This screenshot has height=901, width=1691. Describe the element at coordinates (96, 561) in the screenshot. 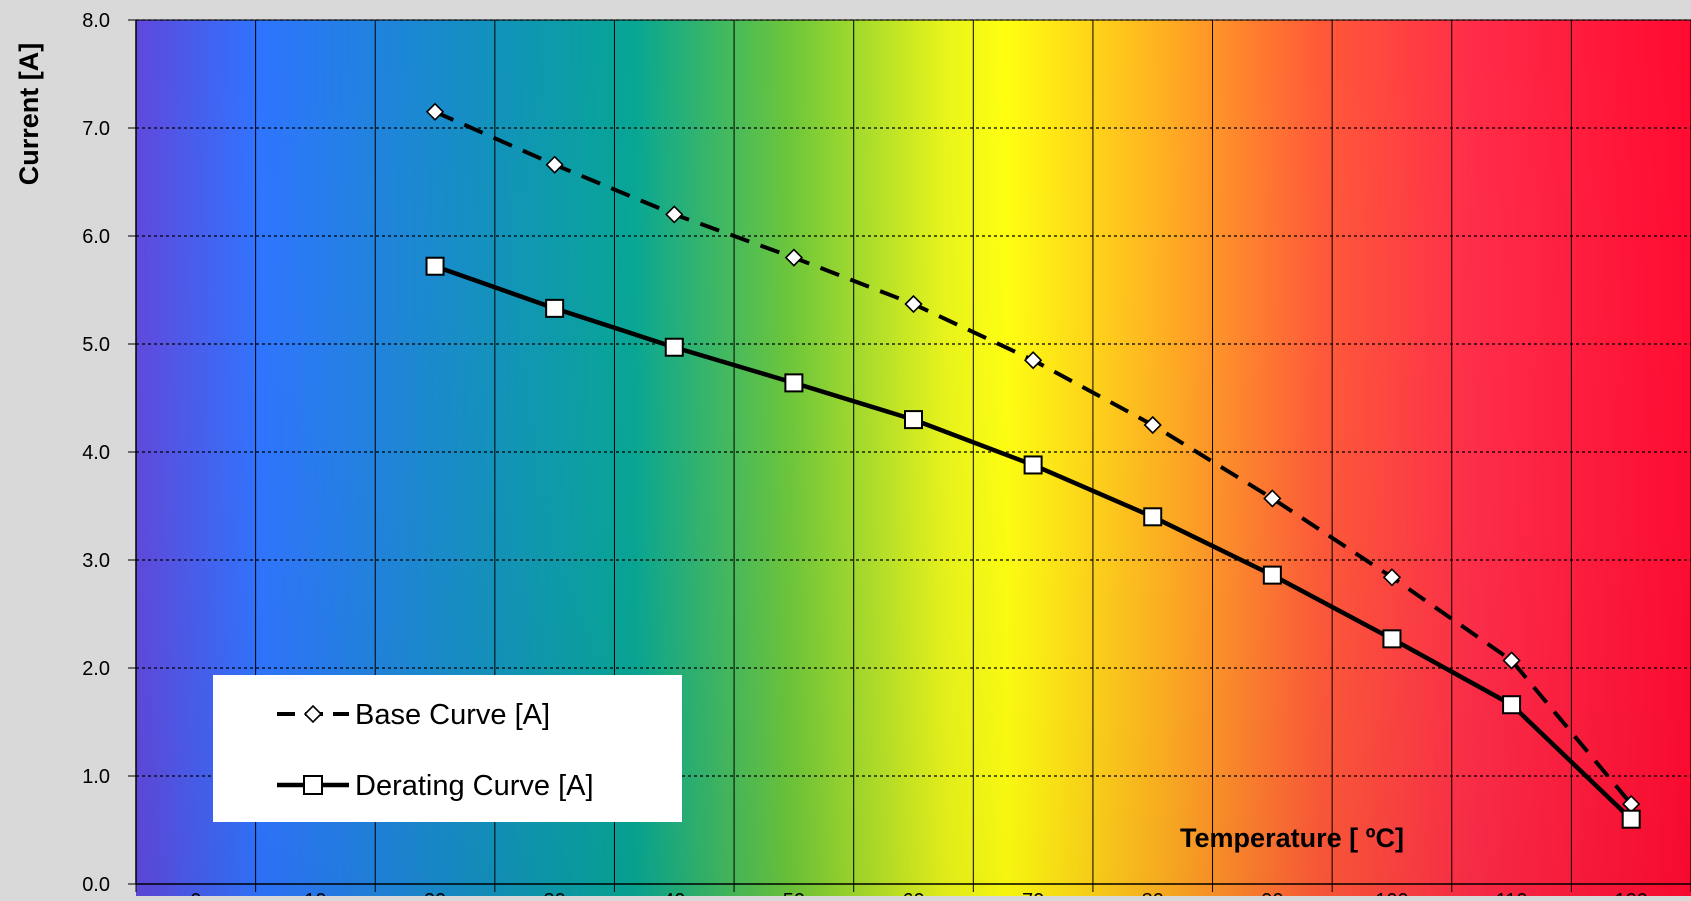

I see `y-tick-label: 3.0` at that location.